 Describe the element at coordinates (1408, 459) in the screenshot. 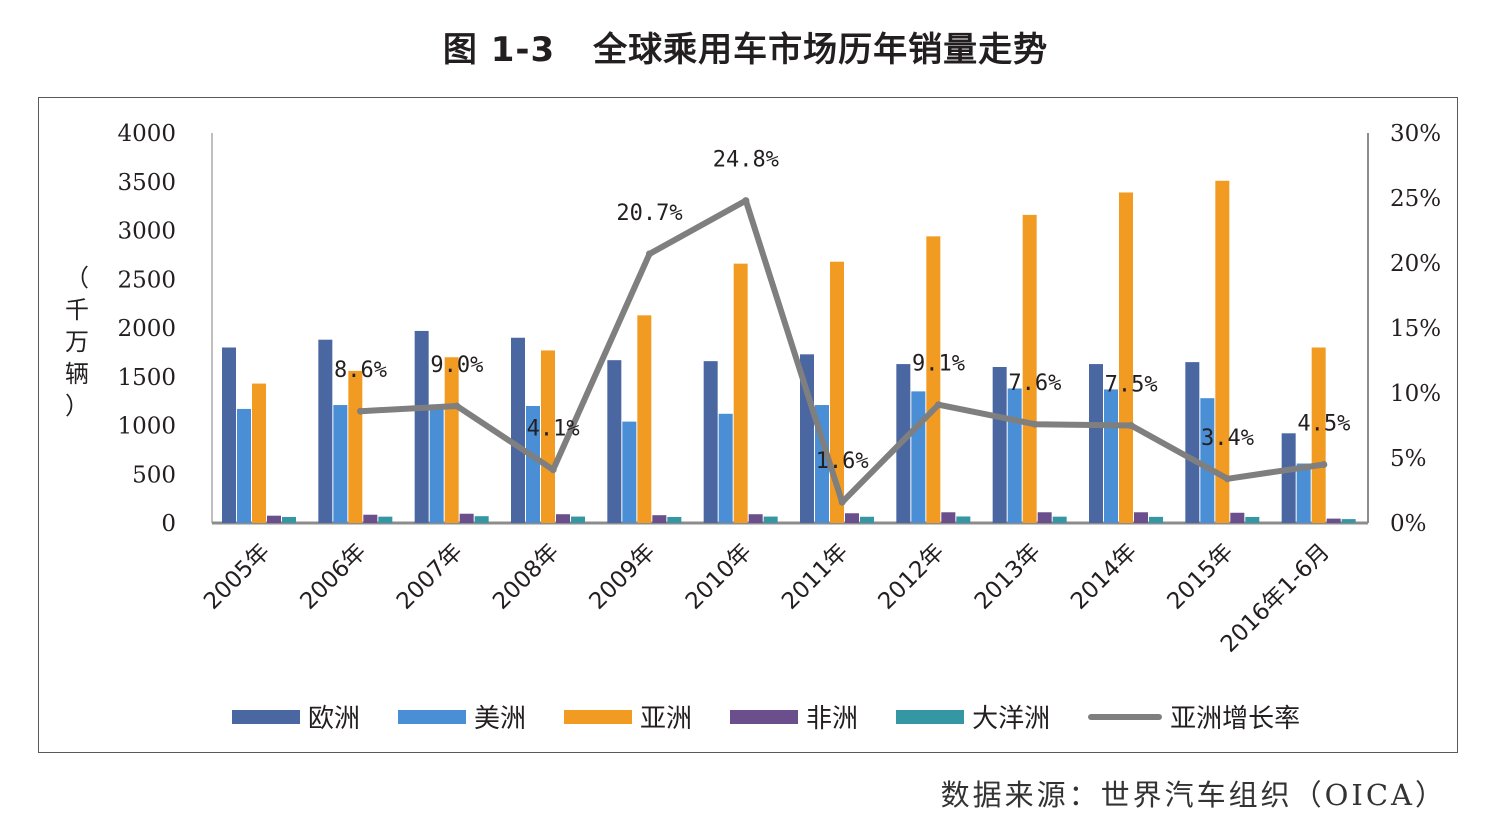

I see `y2-tick-label: 5%` at that location.